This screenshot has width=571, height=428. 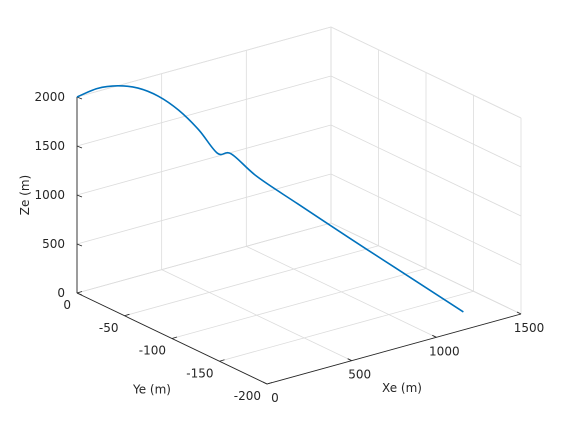 I want to click on x-tick-label: 1000, so click(x=444, y=351).